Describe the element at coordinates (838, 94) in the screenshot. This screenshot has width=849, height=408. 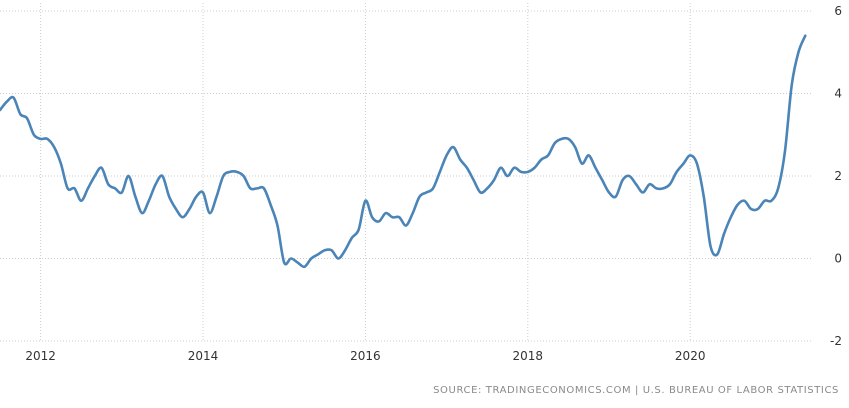
I see `y-tick-label: 4` at that location.